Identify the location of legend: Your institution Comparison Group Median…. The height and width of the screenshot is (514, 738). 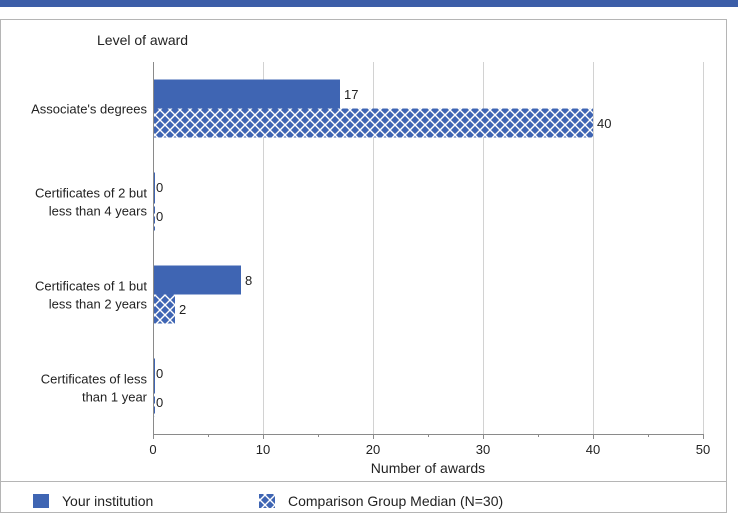
(268, 501).